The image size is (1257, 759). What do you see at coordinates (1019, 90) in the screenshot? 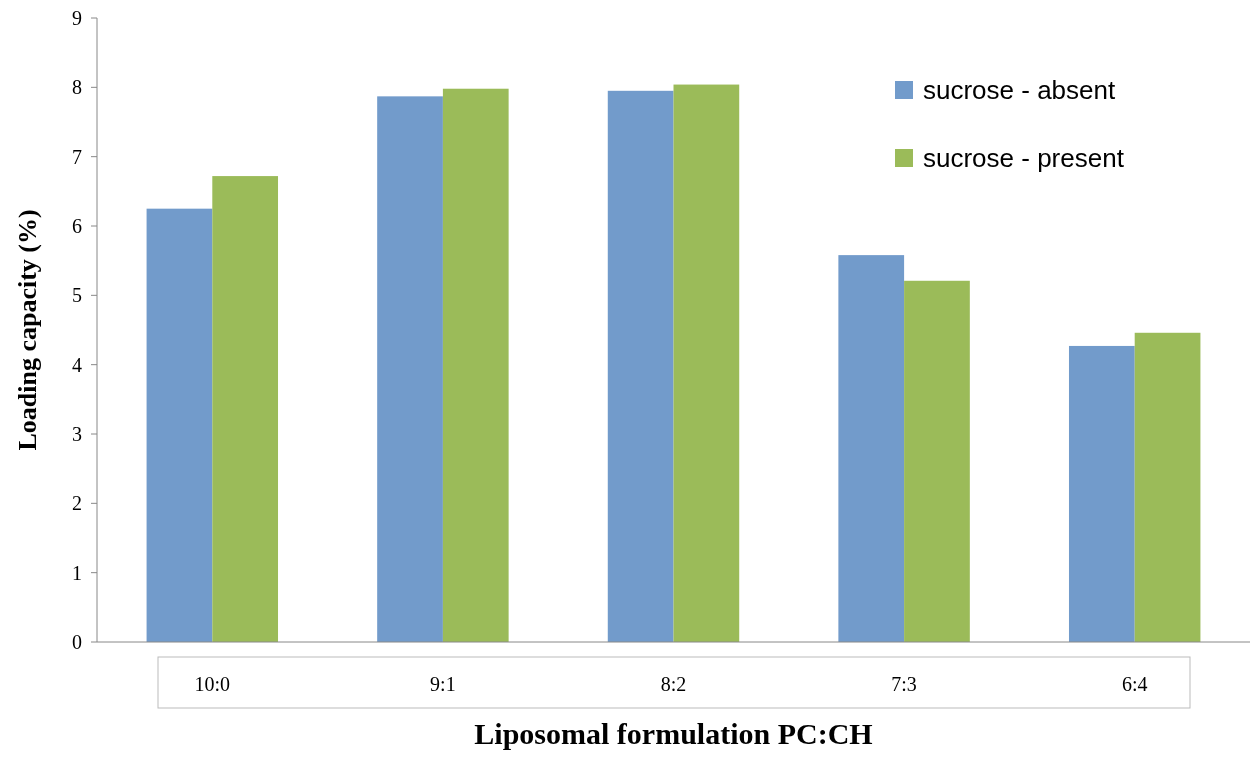
I see `legend-label: sucrose - absent` at bounding box center [1019, 90].